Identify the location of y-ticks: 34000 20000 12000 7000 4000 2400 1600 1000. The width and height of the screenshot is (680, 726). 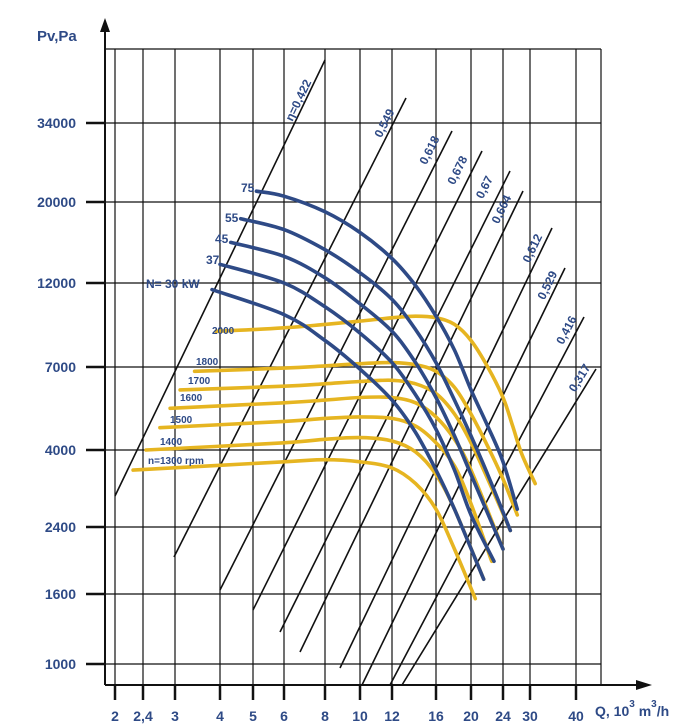
(71, 393).